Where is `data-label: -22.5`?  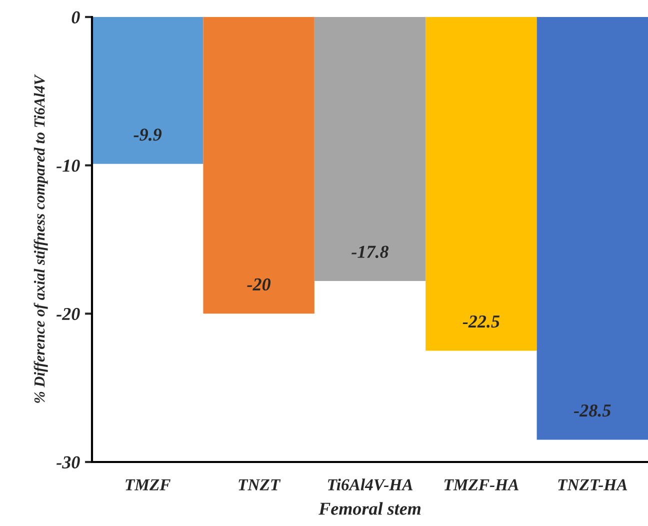
data-label: -22.5 is located at coordinates (481, 322).